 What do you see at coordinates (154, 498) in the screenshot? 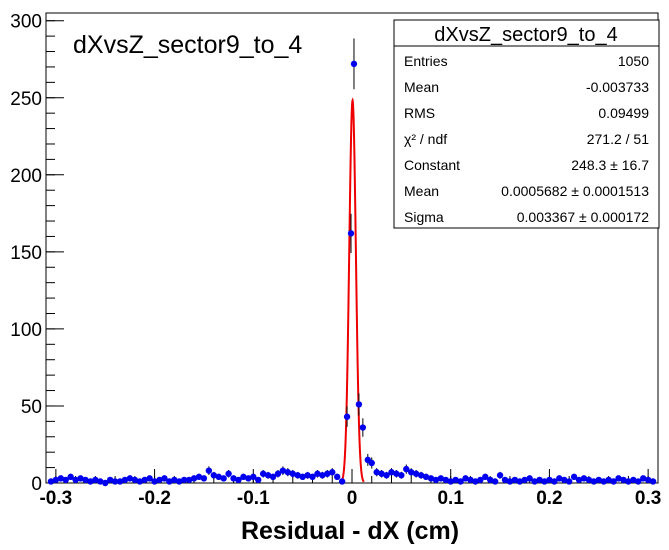
I see `x-tick-label: -0.2` at bounding box center [154, 498].